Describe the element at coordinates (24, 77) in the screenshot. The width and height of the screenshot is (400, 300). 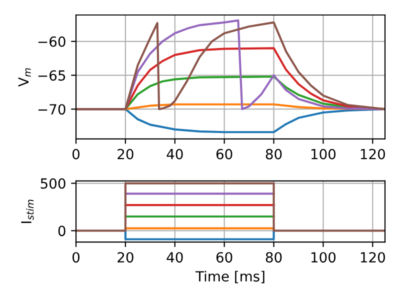
I see `y-axis-title: V$_{m}$` at that location.